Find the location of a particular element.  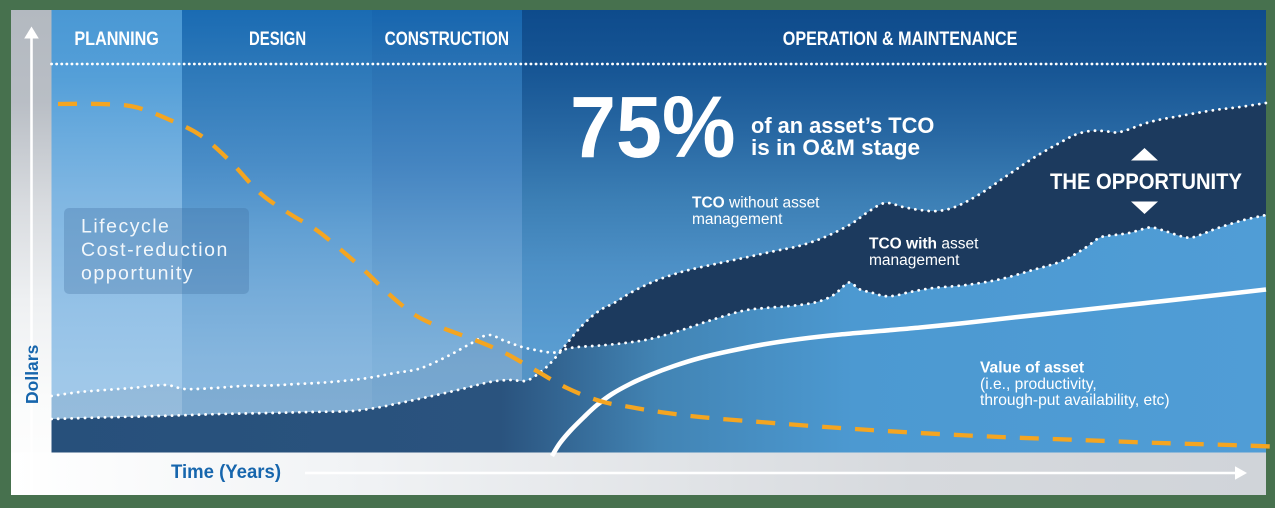

svg-text: is in O&M stage is located at coordinates (835, 147).